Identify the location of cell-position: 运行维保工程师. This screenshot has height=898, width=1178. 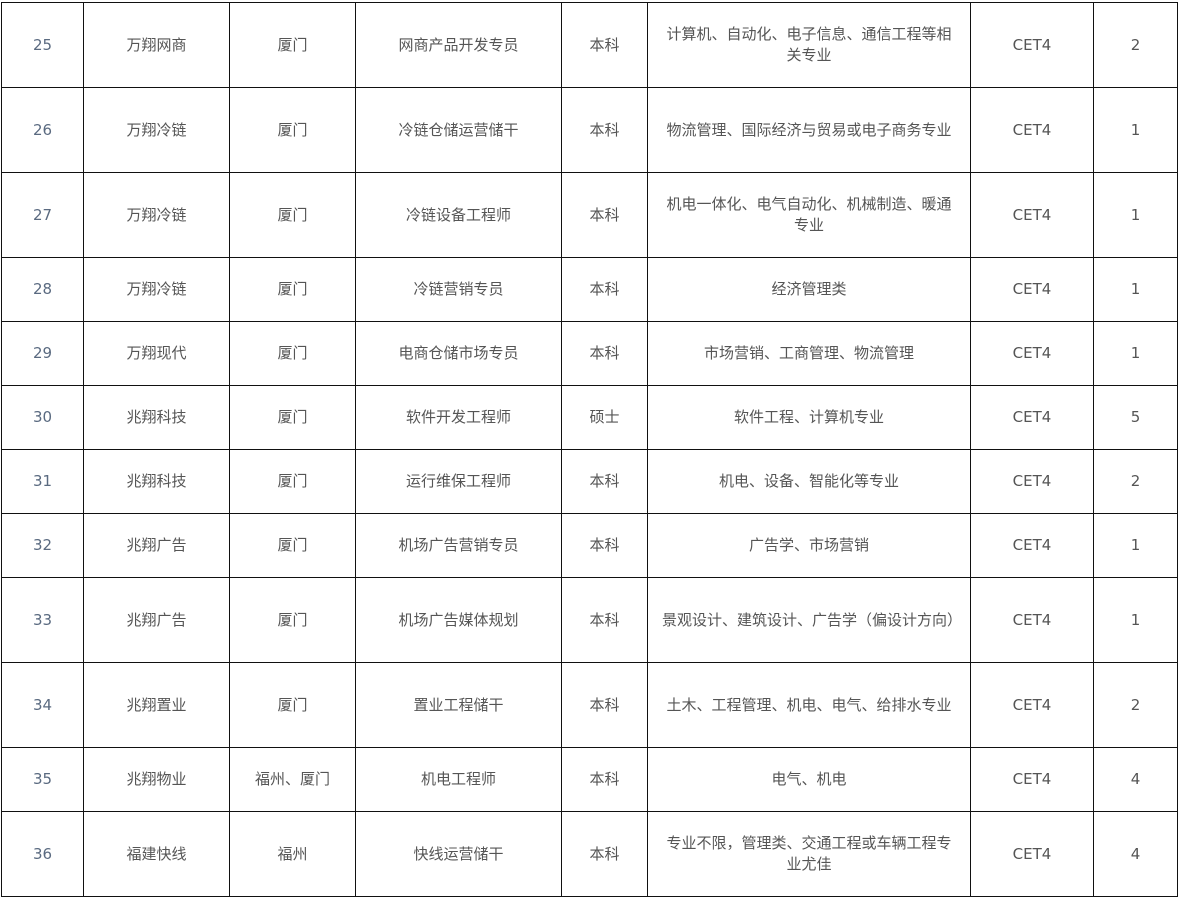
(458, 481).